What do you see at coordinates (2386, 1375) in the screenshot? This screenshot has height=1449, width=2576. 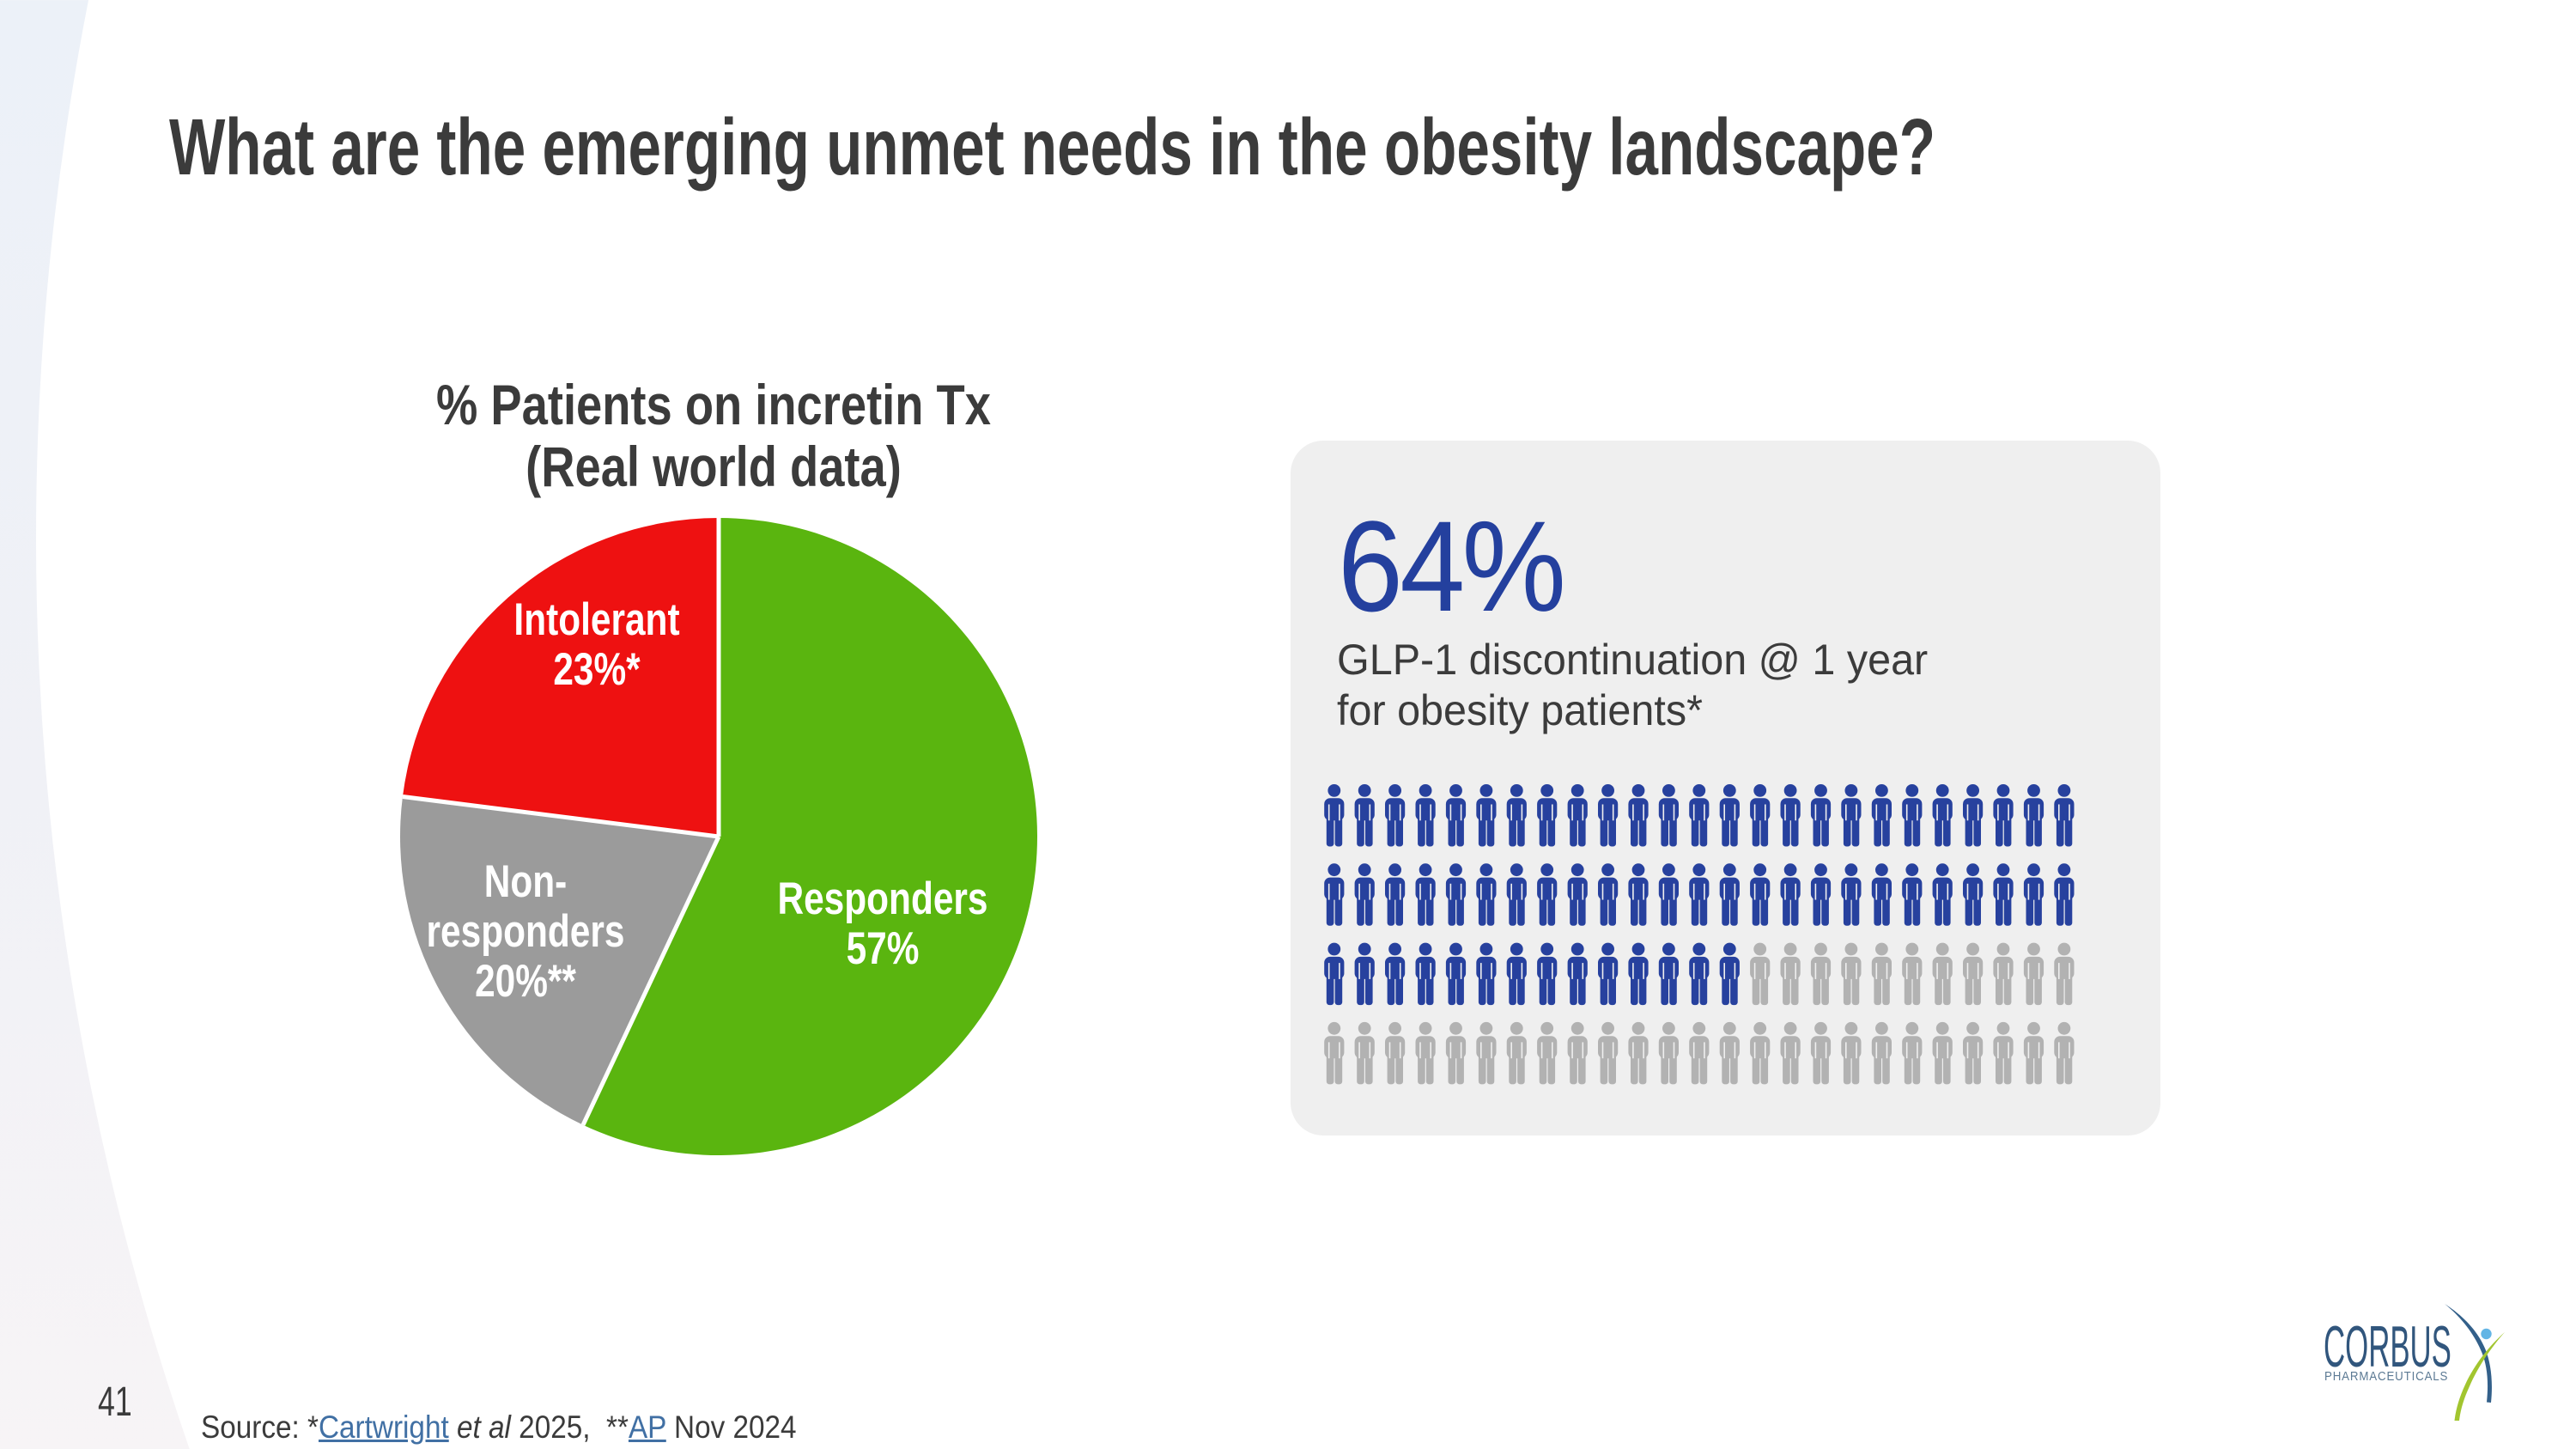 I see `svg-text: PHARMACEUTICALS` at bounding box center [2386, 1375].